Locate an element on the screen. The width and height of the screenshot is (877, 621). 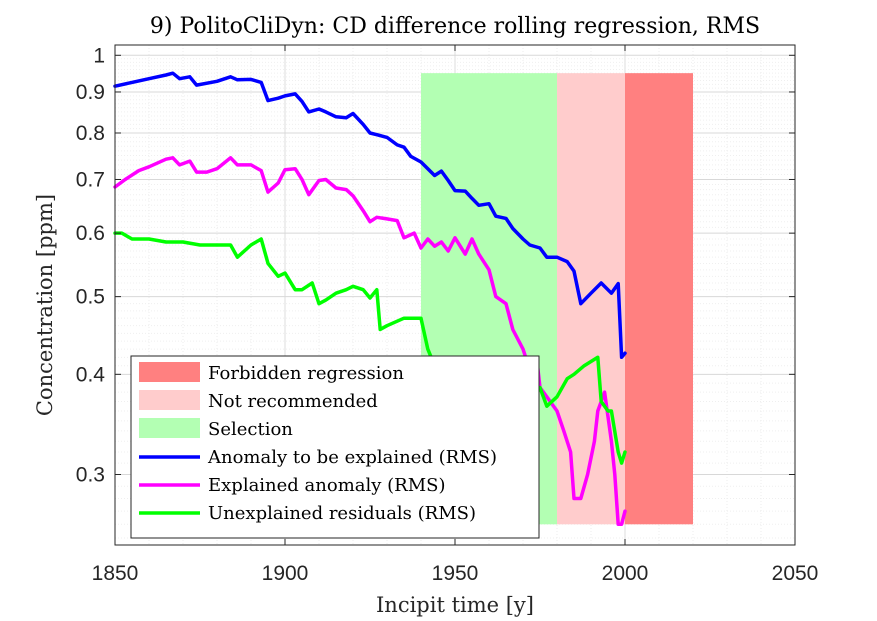
x-axis-label: Incipit time [y] is located at coordinates (455, 605).